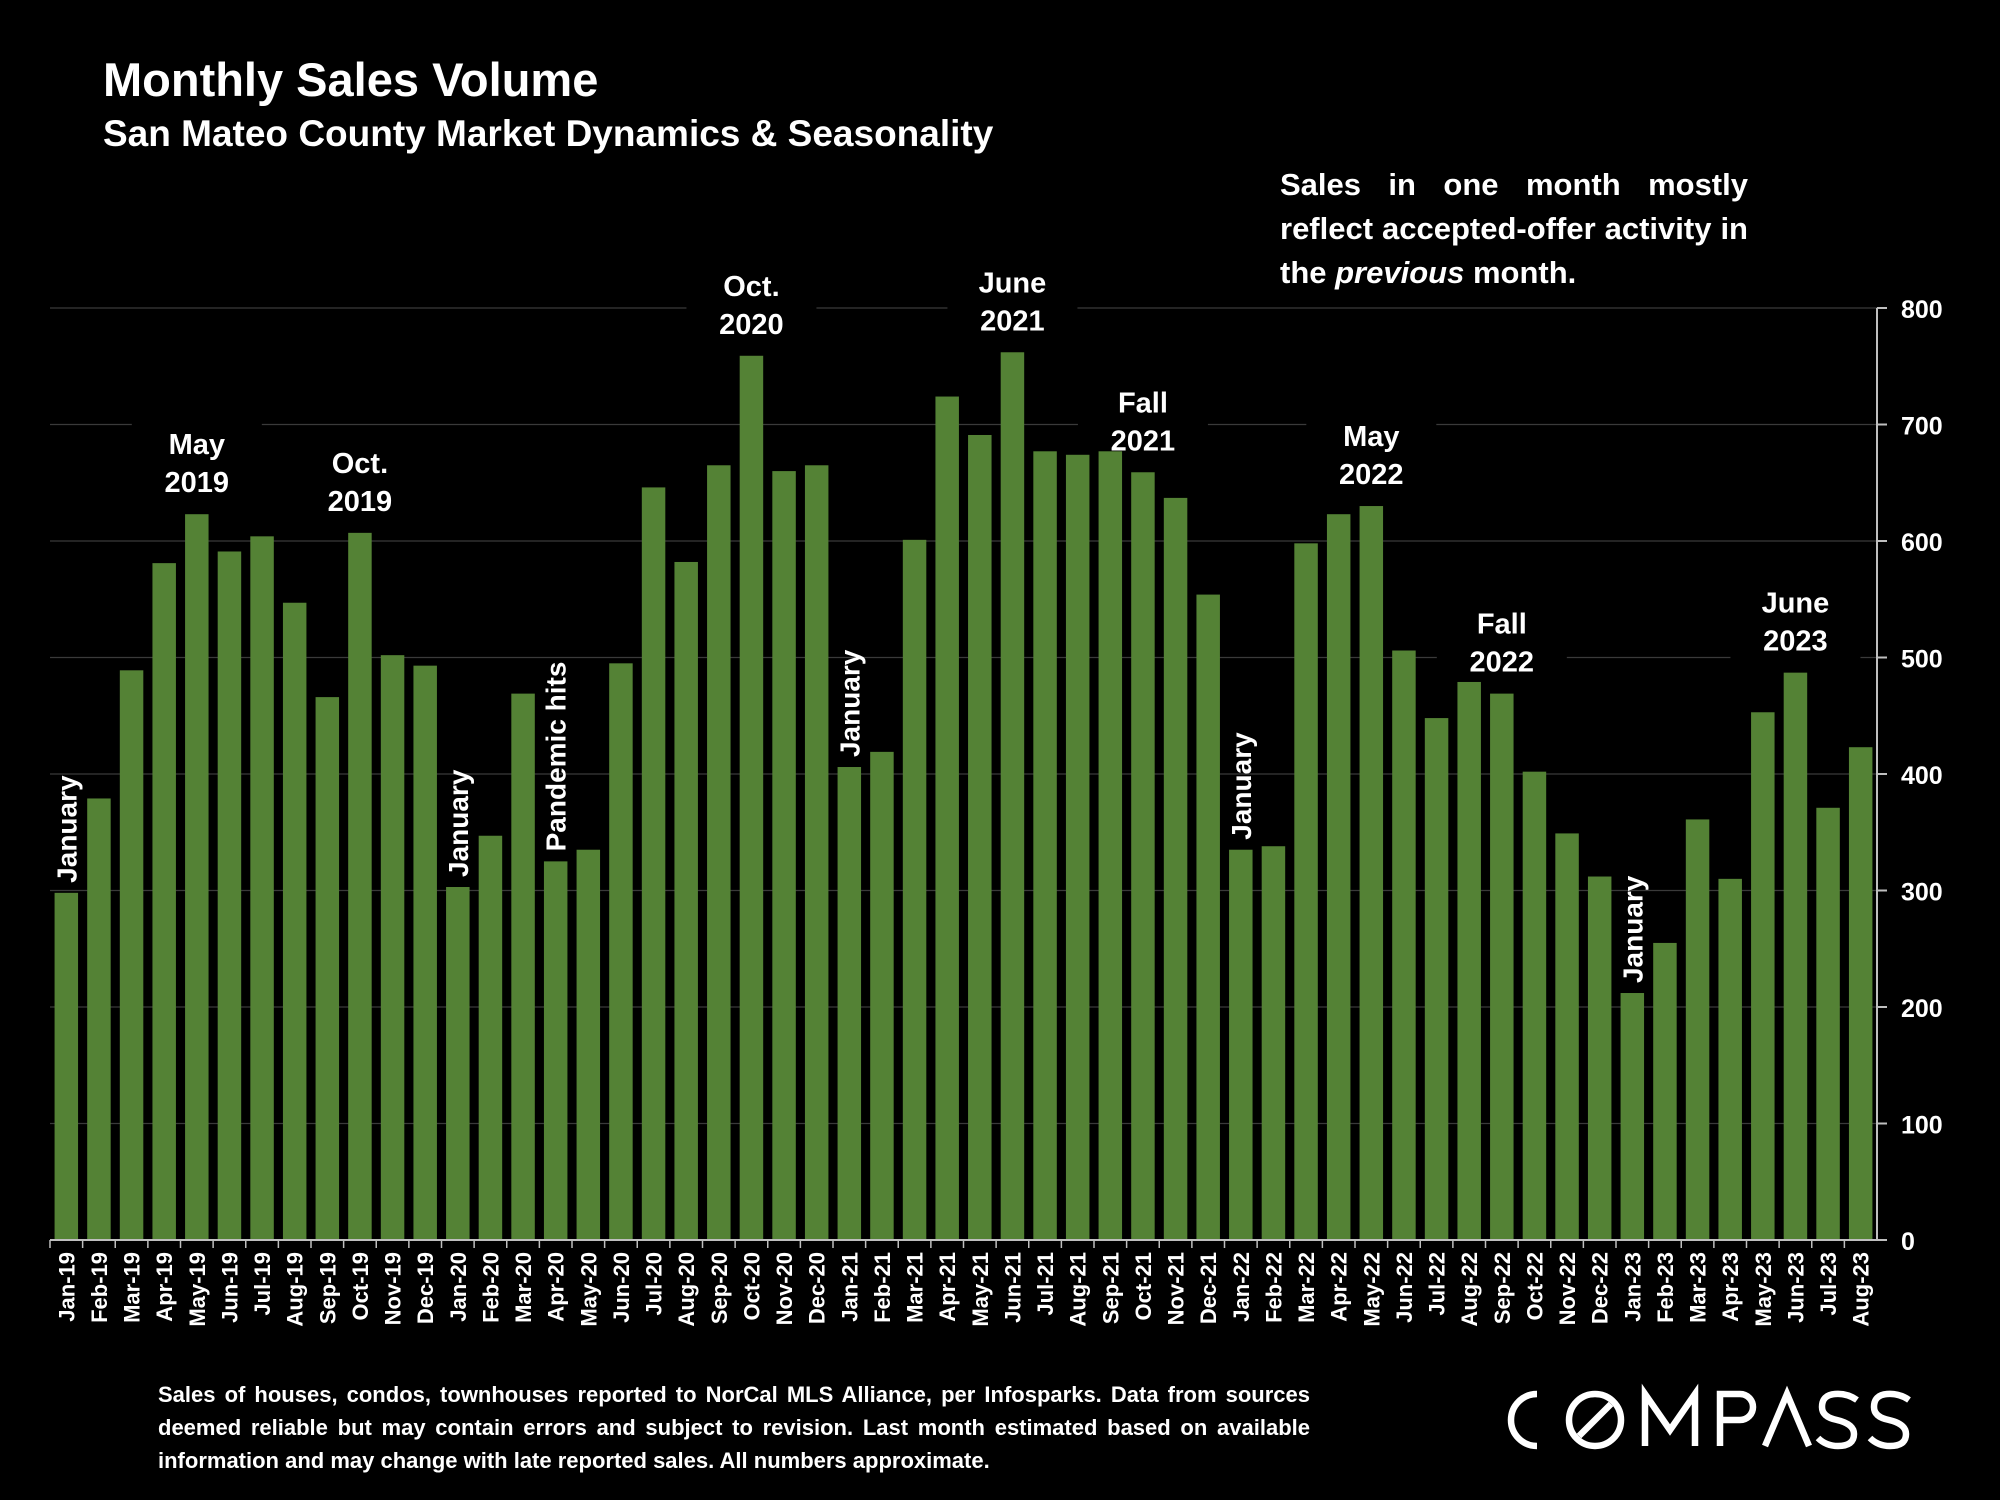 Image resolution: width=2000 pixels, height=1500 pixels. I want to click on x-tick-label-Mar-22: Mar-22, so click(1306, 1287).